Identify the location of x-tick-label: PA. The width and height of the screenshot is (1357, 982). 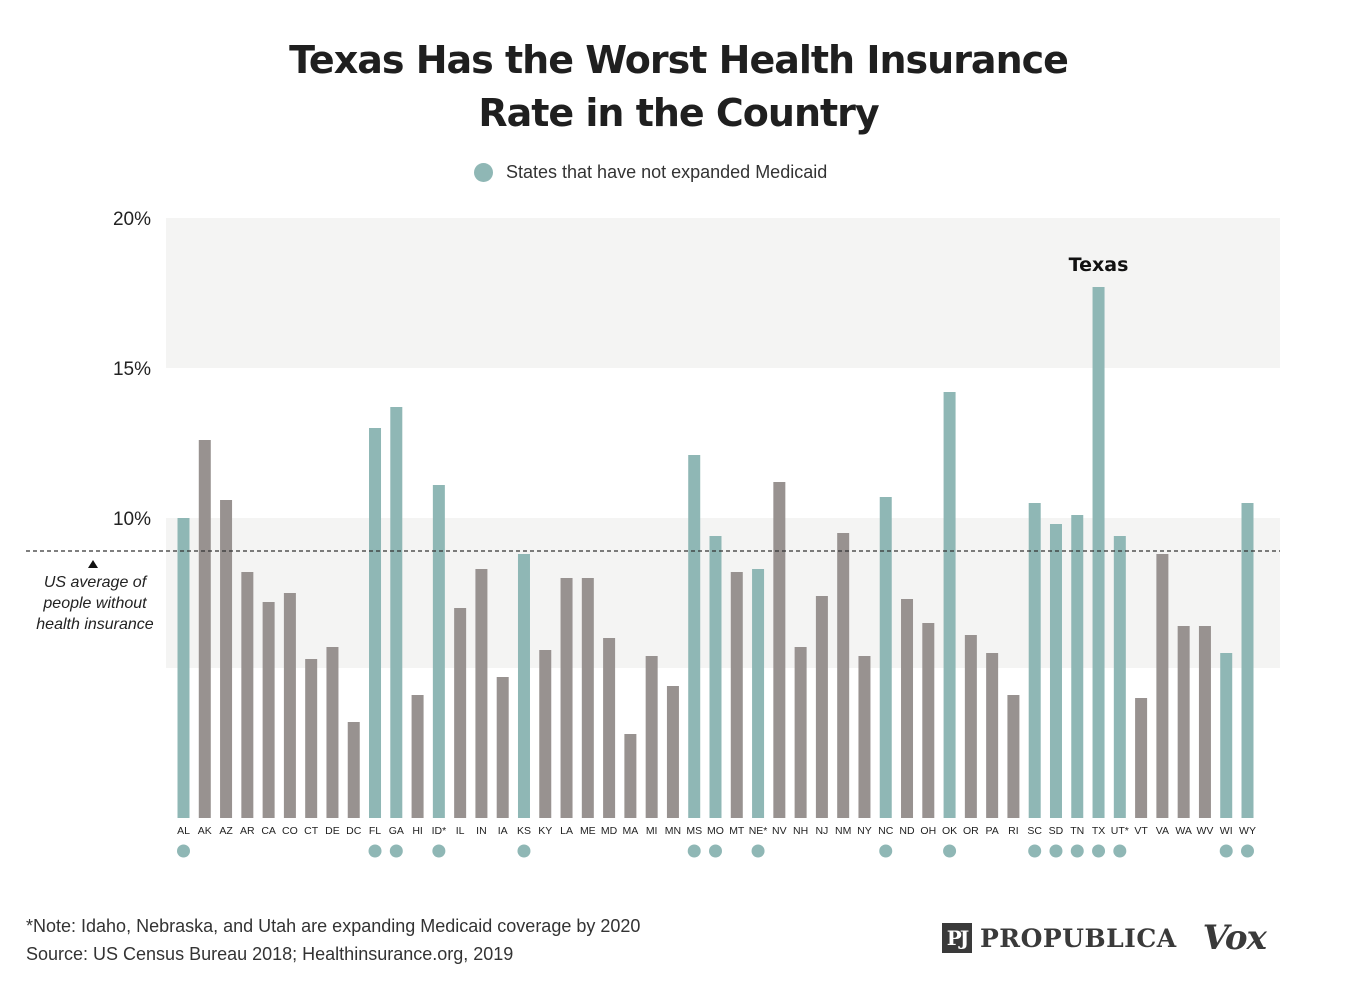
(992, 831).